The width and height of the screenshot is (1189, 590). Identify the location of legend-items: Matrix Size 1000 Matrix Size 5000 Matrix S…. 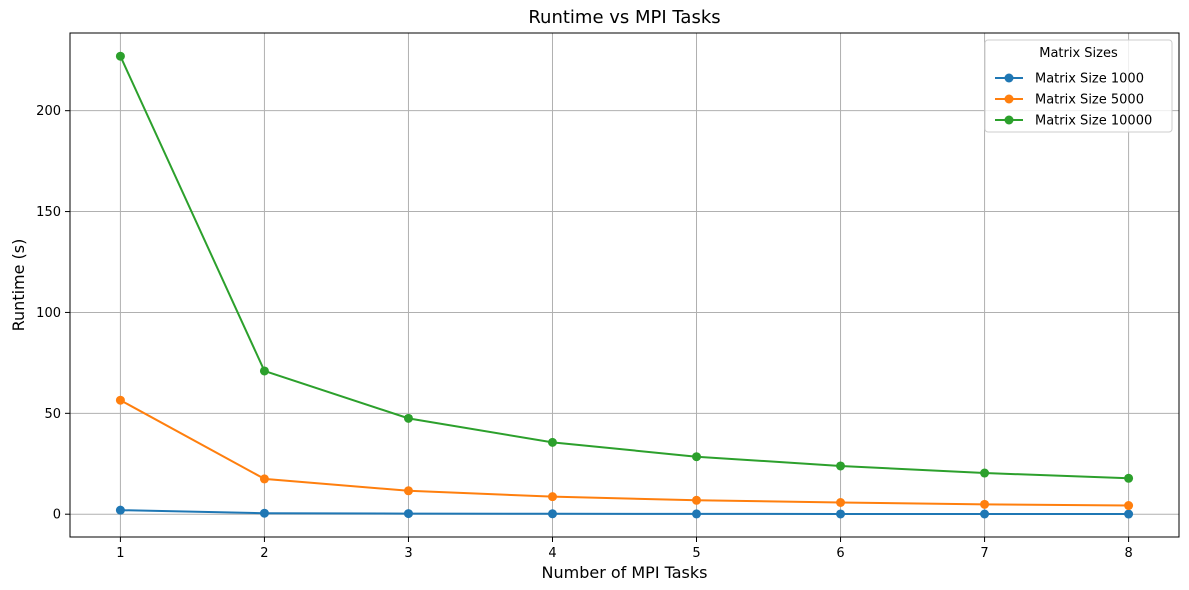
(1073, 100).